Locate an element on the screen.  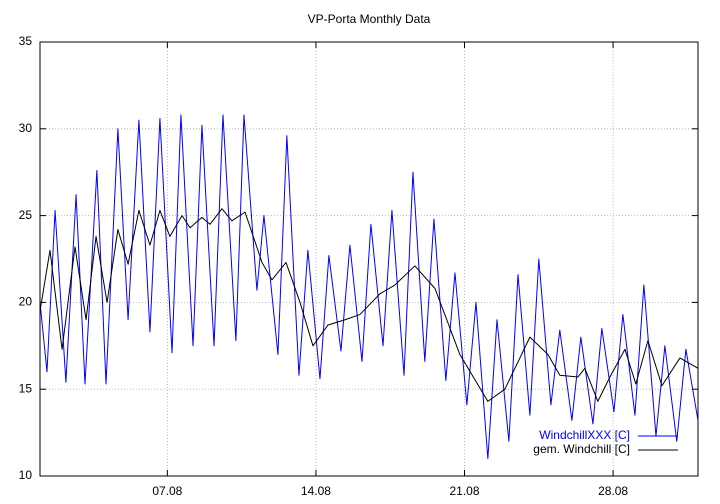
y-tick-label: 10 is located at coordinates (26, 475).